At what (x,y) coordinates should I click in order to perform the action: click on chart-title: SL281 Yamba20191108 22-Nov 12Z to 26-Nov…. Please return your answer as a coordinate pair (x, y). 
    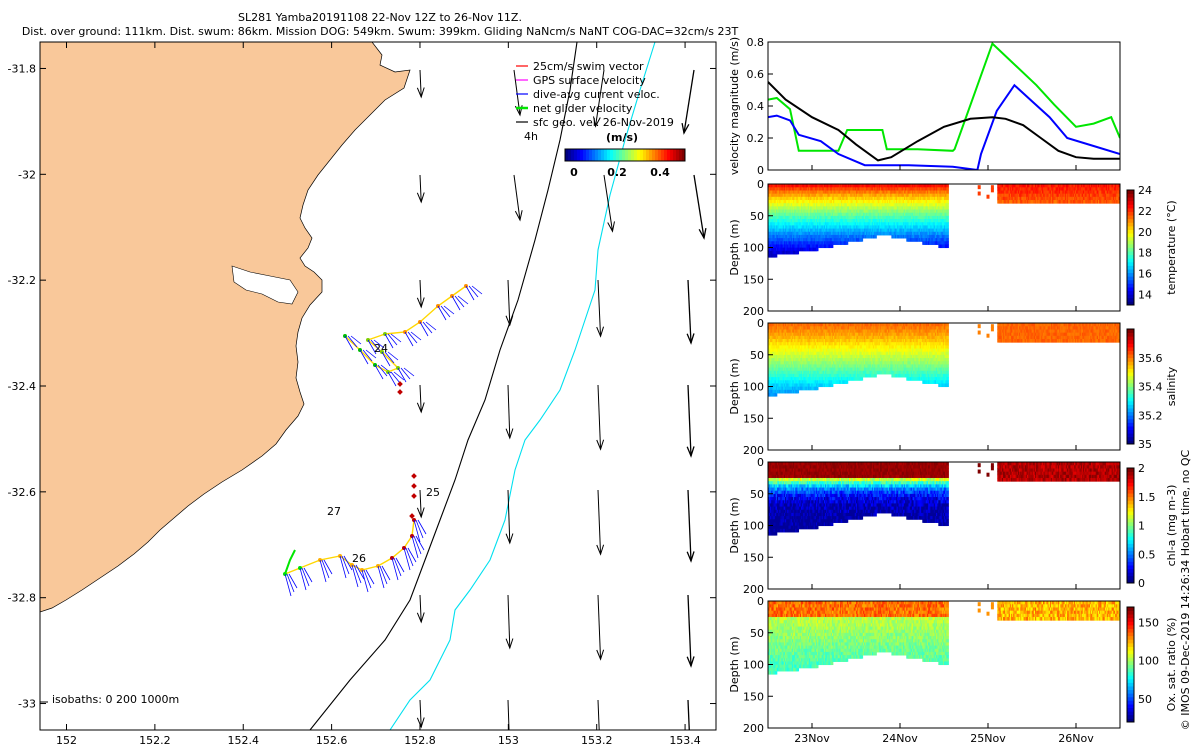
    Looking at the image, I should click on (380, 17).